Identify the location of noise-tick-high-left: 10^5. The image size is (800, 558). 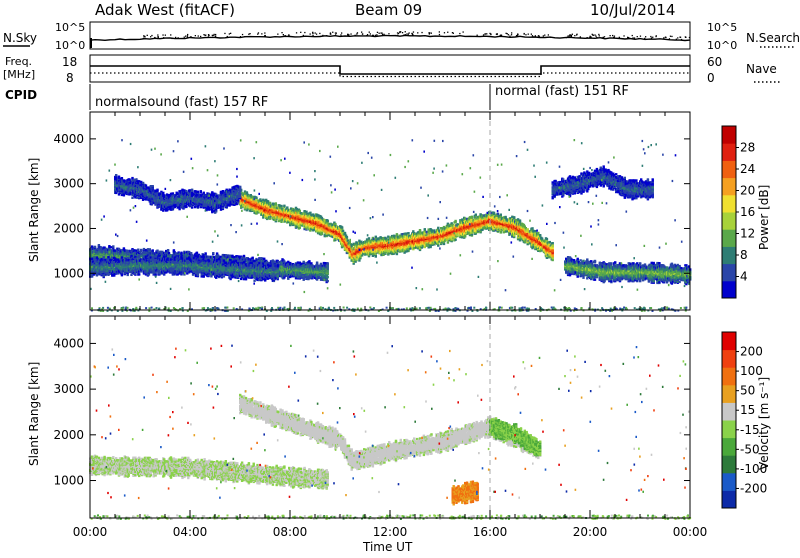
(70, 27).